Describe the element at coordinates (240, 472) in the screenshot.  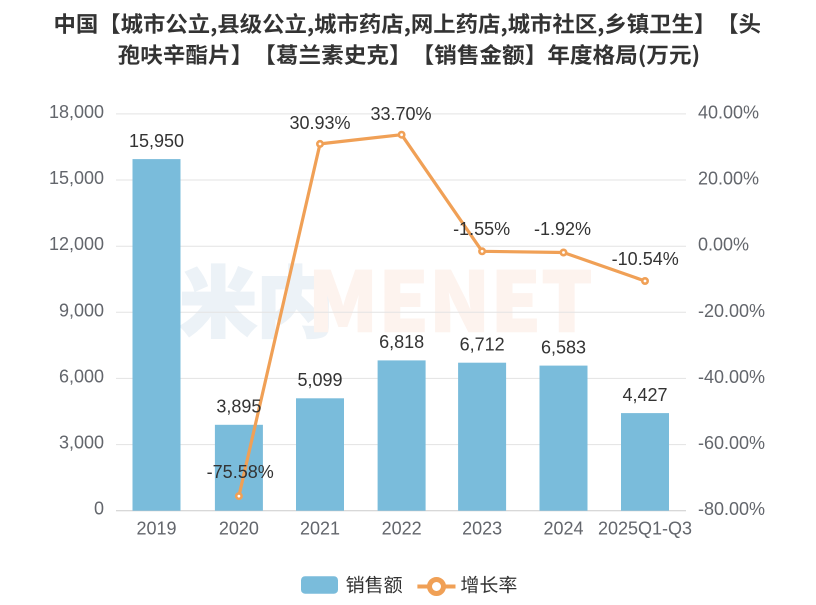
I see `svg-text: -75.58%` at that location.